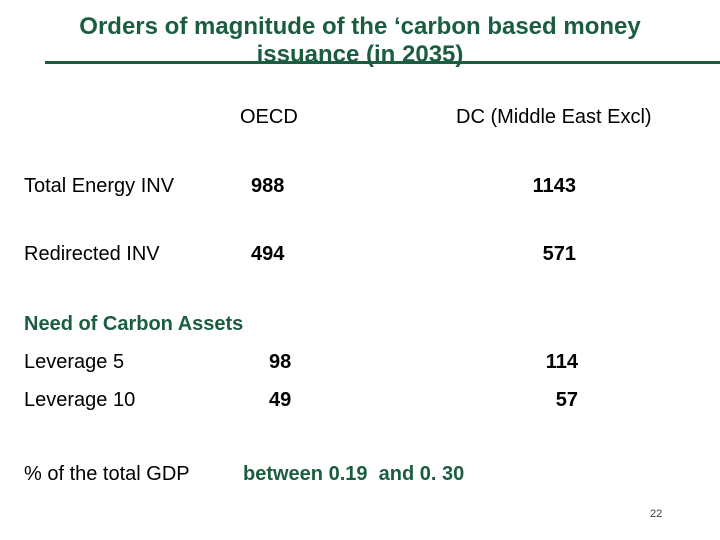  What do you see at coordinates (559, 254) in the screenshot?
I see `redirected-dc-value: 571` at bounding box center [559, 254].